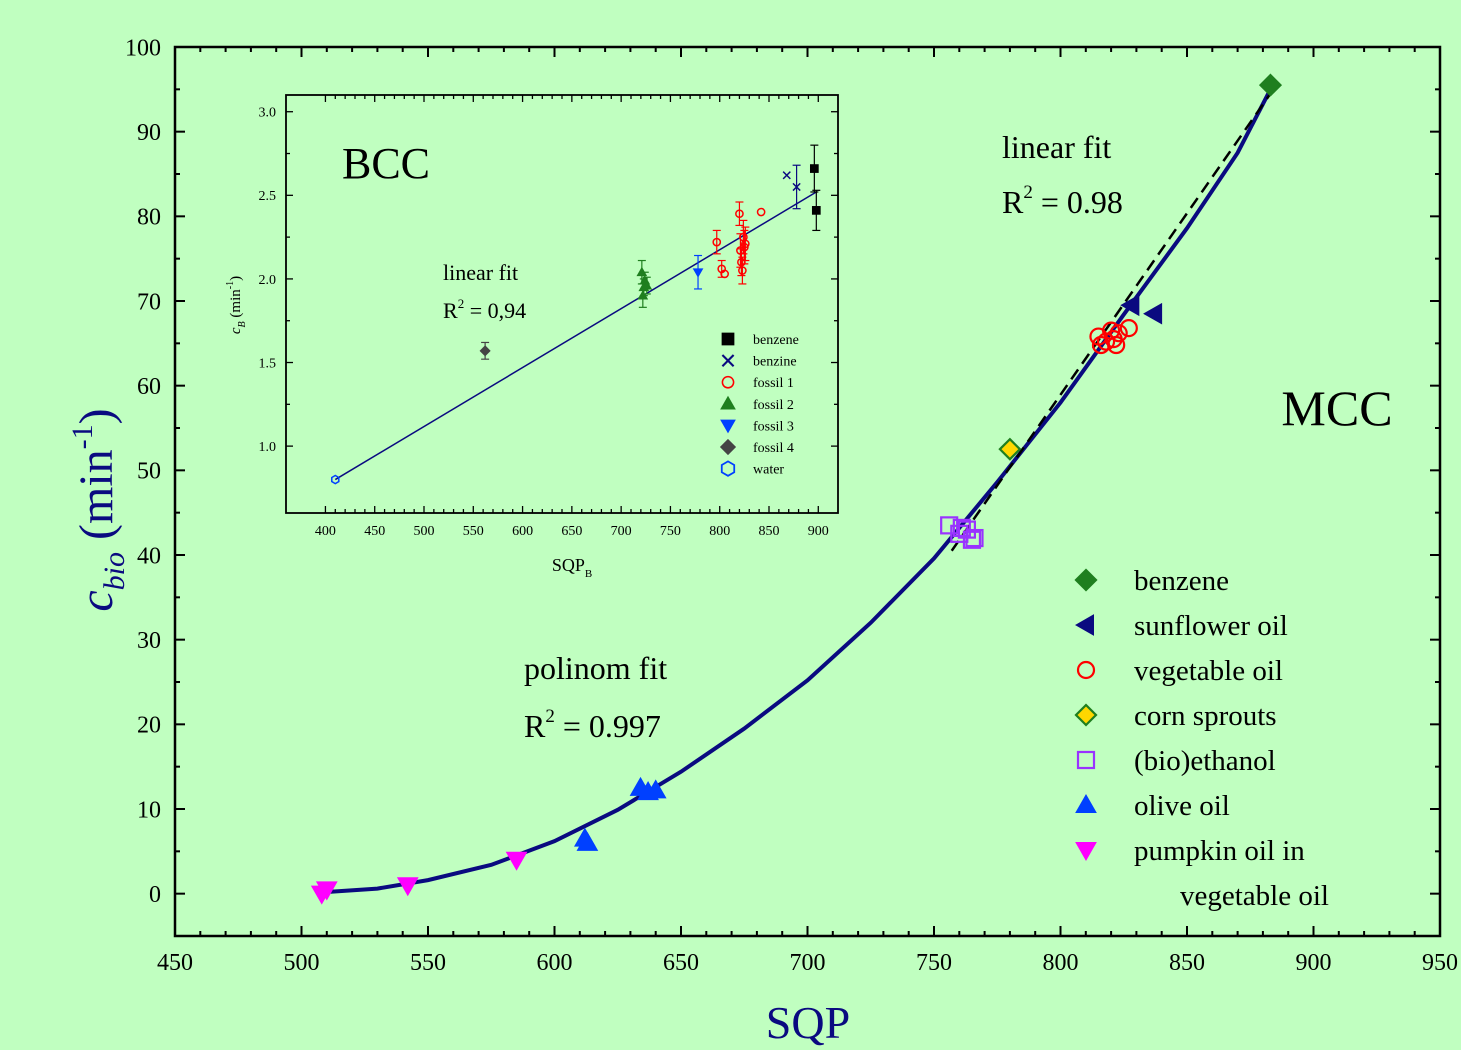 The width and height of the screenshot is (1461, 1050). What do you see at coordinates (608, 726) in the screenshot?
I see `polynom-fit-value: = 0.997` at bounding box center [608, 726].